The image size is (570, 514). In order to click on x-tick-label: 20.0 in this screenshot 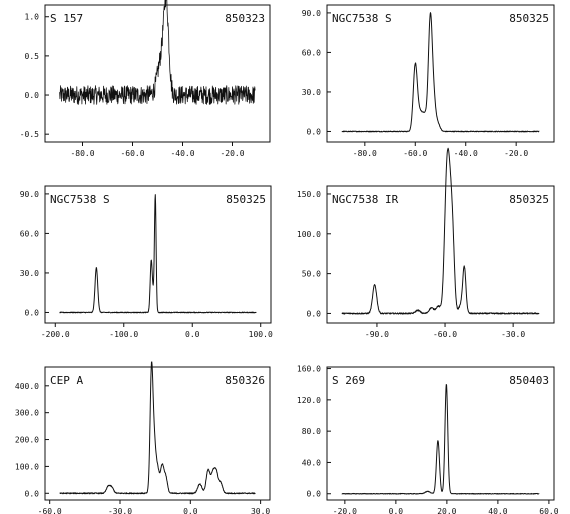, I will do `click(446, 510)`.